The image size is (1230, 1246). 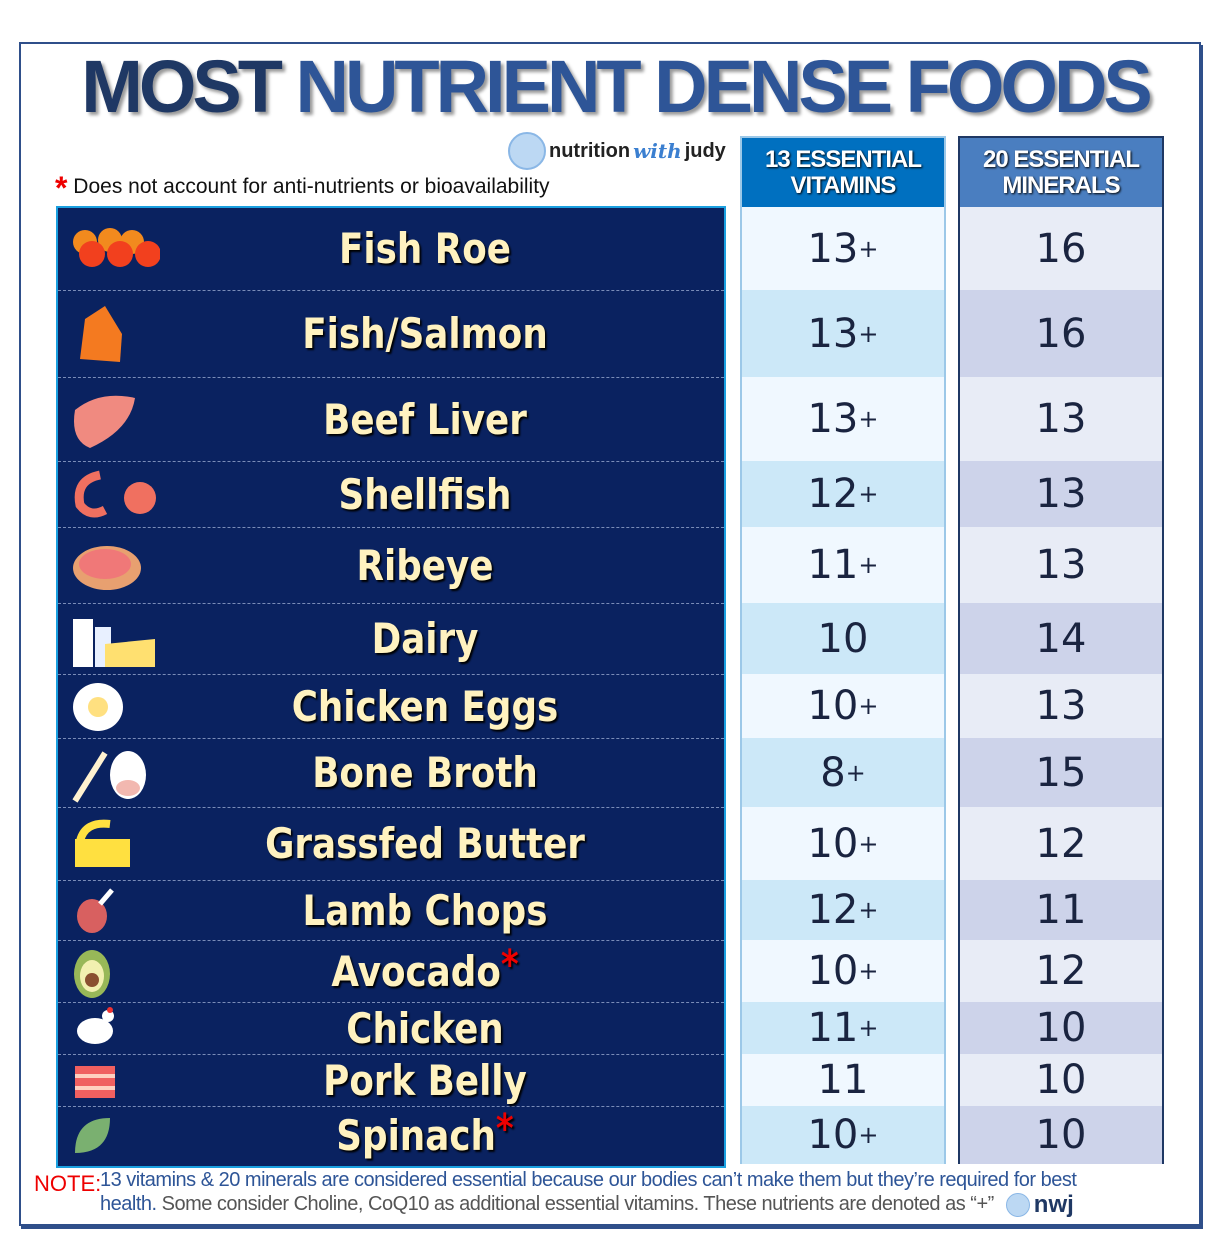 What do you see at coordinates (115, 495) in the screenshot?
I see `shrimp-crab-icon` at bounding box center [115, 495].